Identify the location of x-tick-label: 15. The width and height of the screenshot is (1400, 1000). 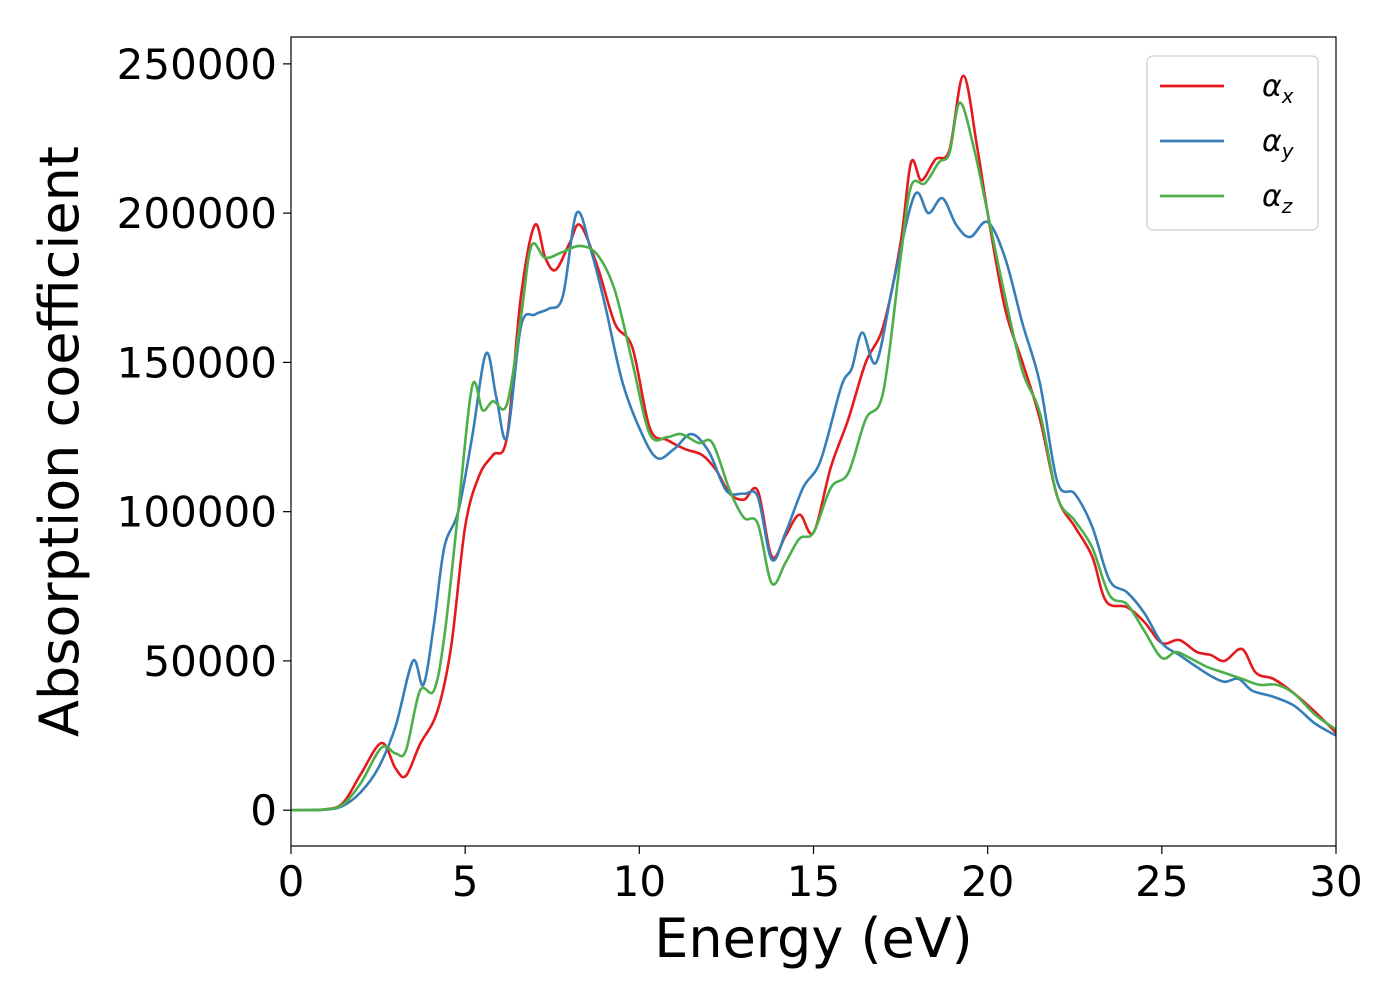
(813, 881).